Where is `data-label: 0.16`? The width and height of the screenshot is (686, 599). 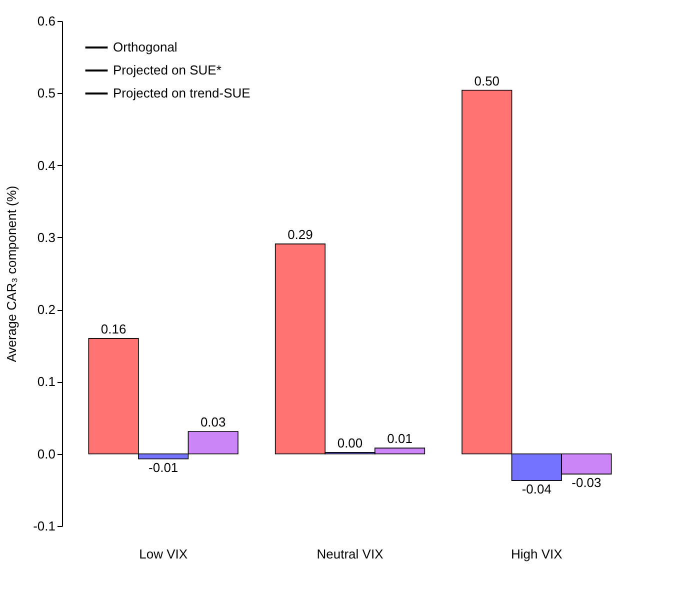
data-label: 0.16 is located at coordinates (113, 328).